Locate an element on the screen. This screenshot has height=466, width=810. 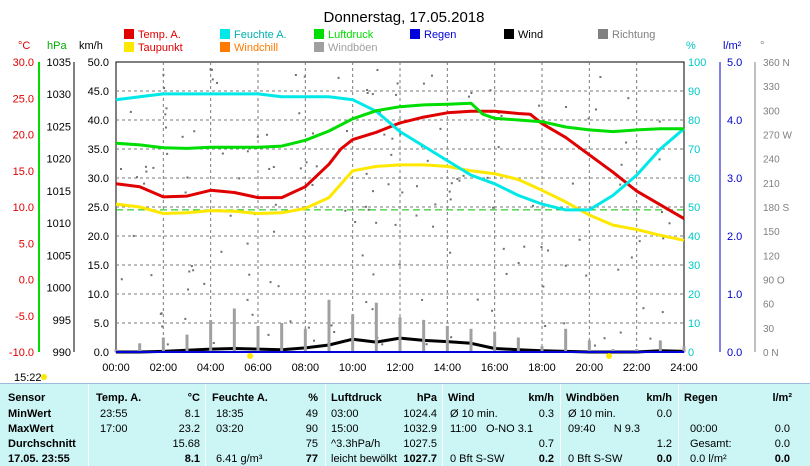
sun-markers: 15:22 is located at coordinates (313, 368).